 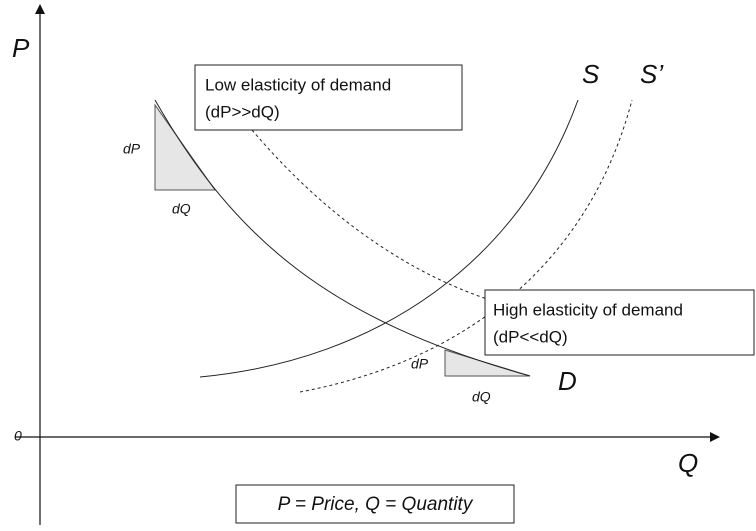 What do you see at coordinates (21, 48) in the screenshot?
I see `y-axis-label: P` at bounding box center [21, 48].